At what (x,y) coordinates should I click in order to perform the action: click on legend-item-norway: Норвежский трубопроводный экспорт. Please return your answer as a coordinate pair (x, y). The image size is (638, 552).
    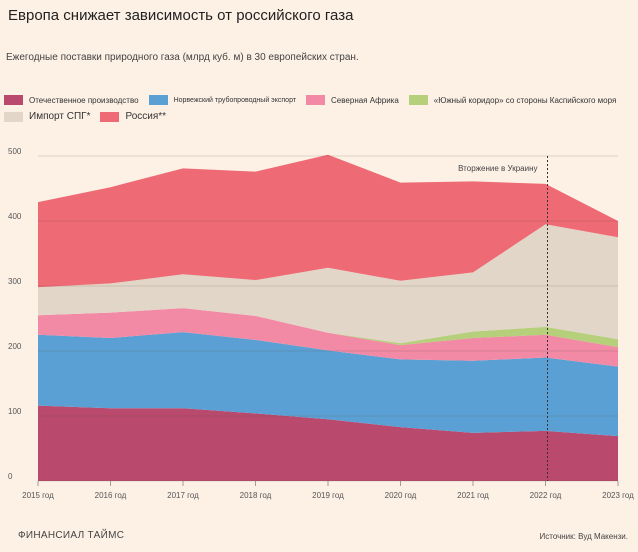
    Looking at the image, I should click on (222, 100).